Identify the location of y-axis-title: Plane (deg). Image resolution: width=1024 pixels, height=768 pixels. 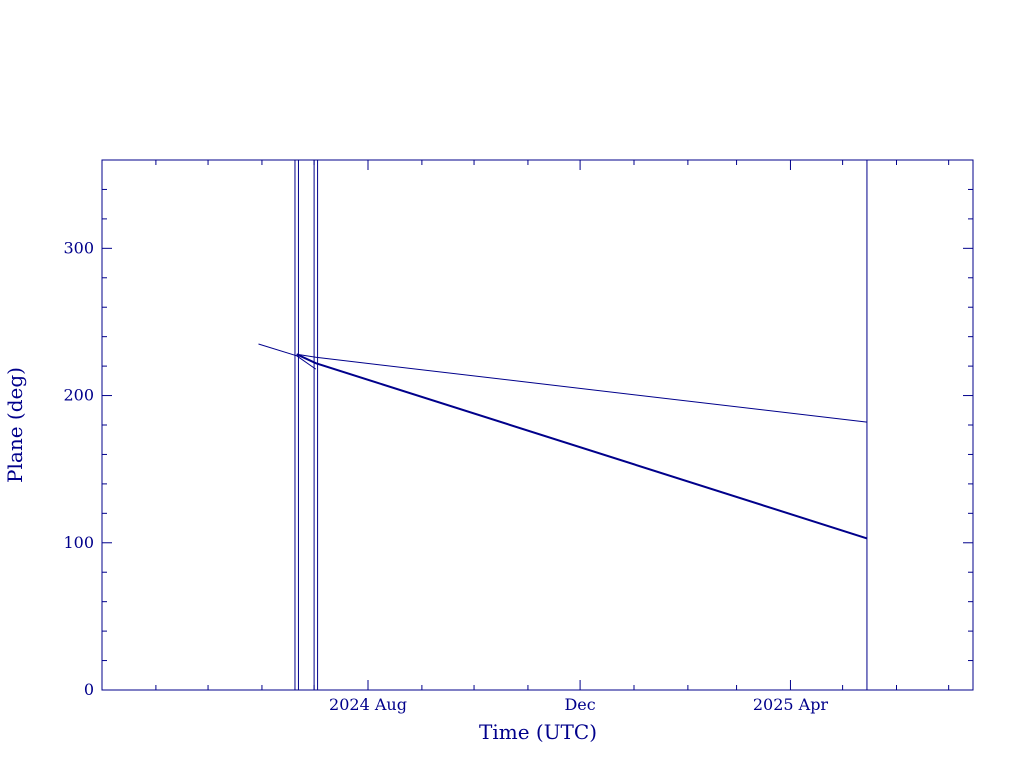
(15, 425).